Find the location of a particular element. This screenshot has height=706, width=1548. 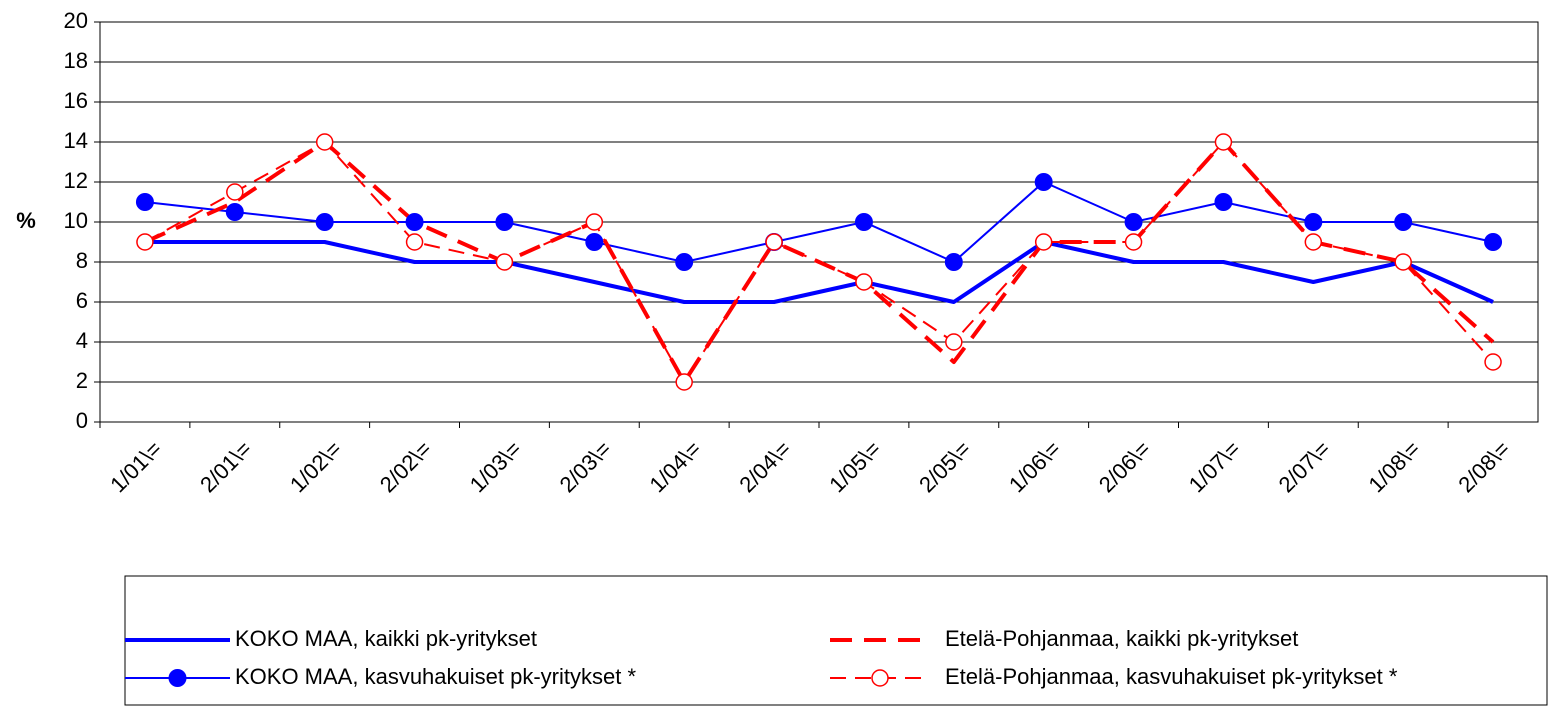

x-tick-label: 2/08\= is located at coordinates (1483, 466).